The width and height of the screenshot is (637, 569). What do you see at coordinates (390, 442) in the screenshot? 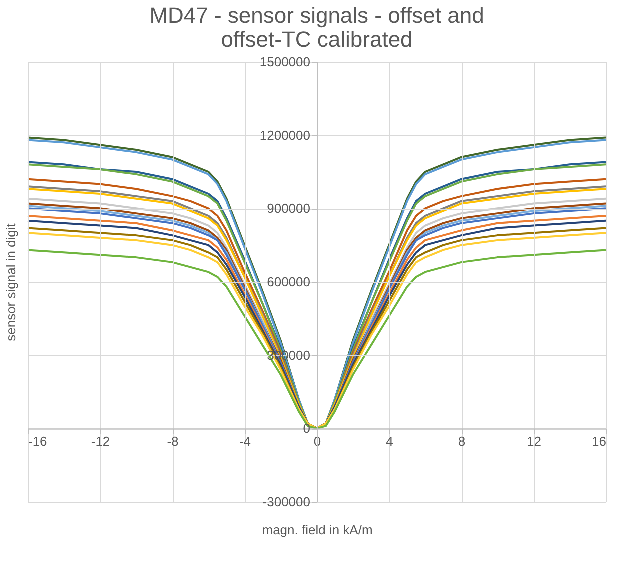
I see `x-tick-label: 4` at bounding box center [390, 442].